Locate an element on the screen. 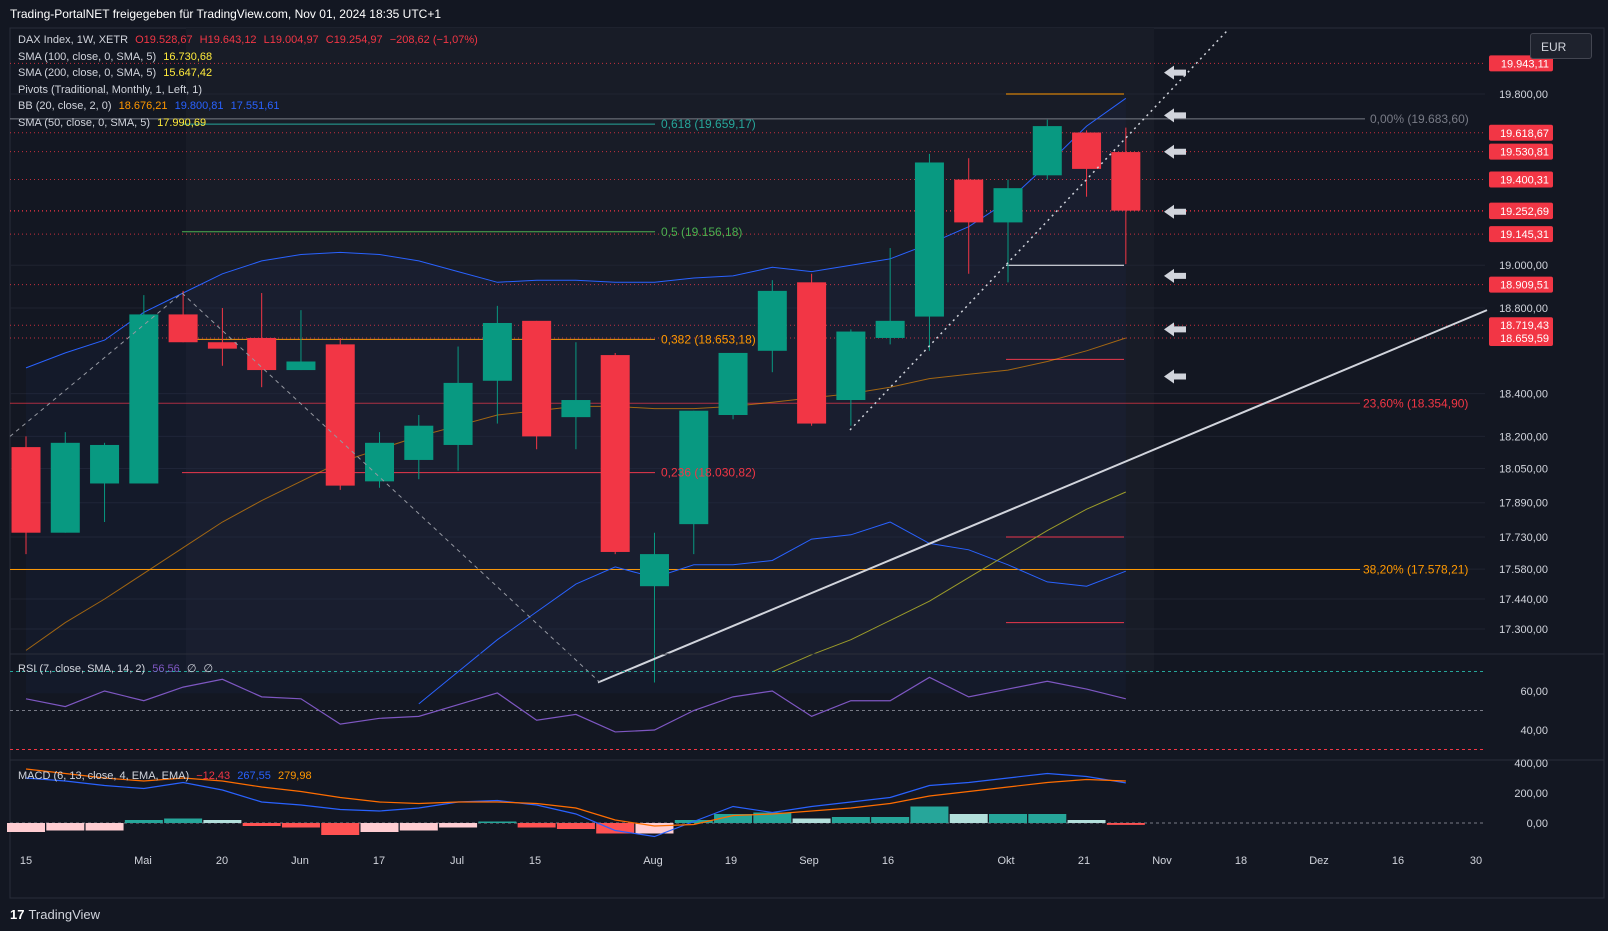  legend-sma50-value: 17.990,69 is located at coordinates (182, 123).